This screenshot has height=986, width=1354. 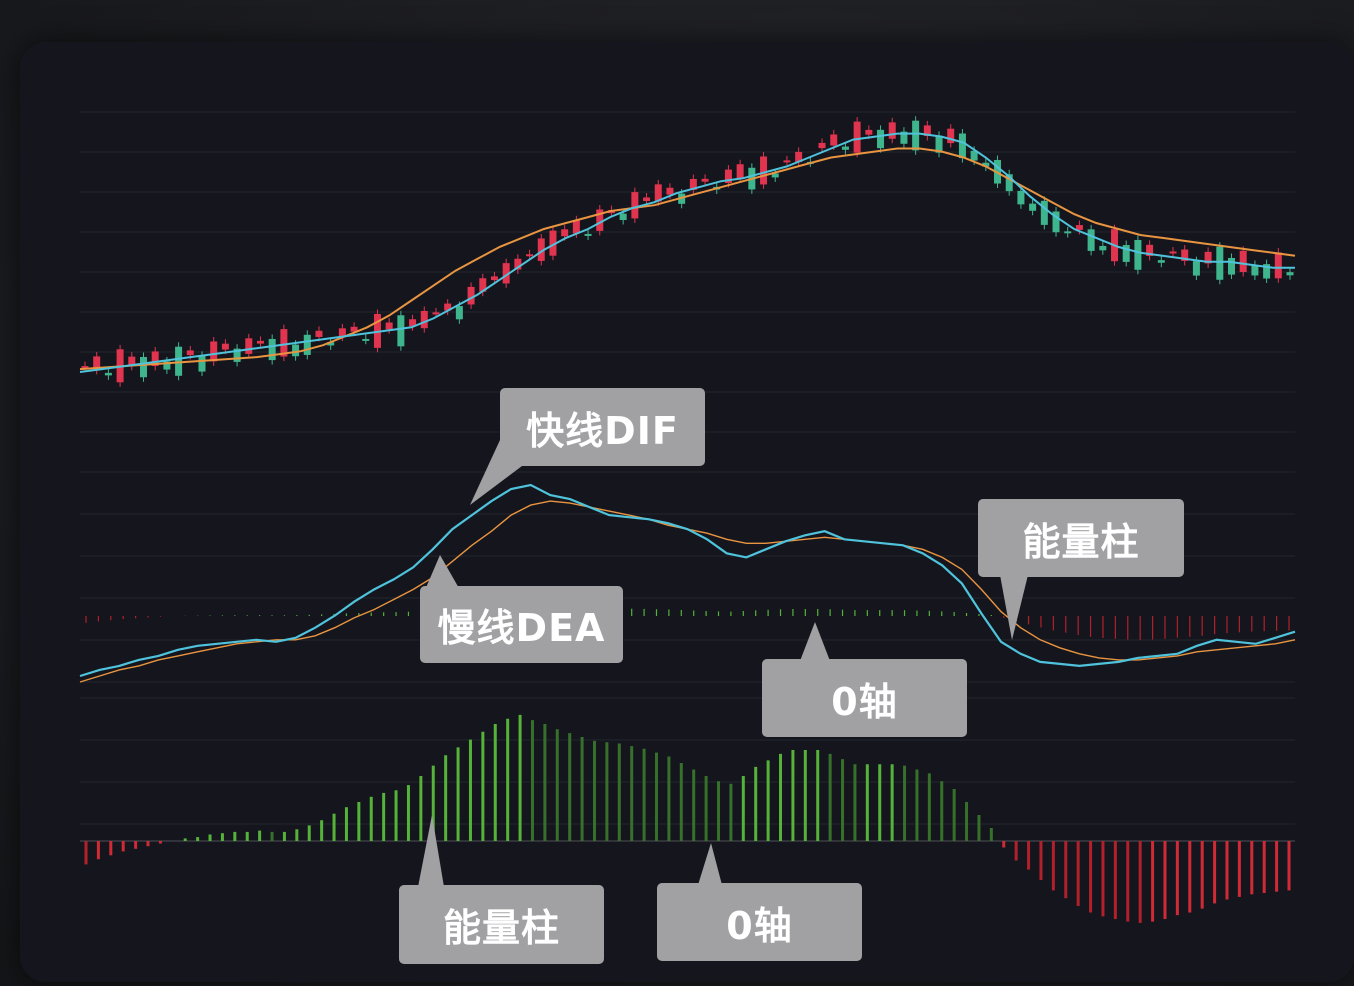 What do you see at coordinates (442, 572) in the screenshot?
I see `callout-dea-pointer` at bounding box center [442, 572].